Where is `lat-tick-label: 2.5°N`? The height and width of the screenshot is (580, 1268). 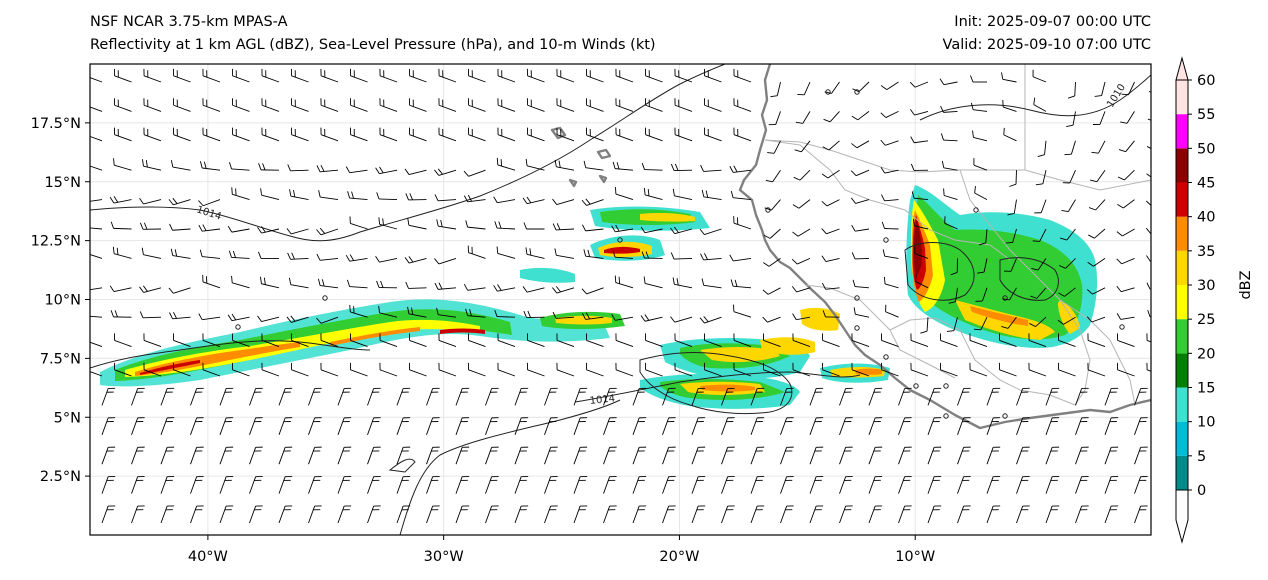
lat-tick-label: 2.5°N is located at coordinates (60, 477).